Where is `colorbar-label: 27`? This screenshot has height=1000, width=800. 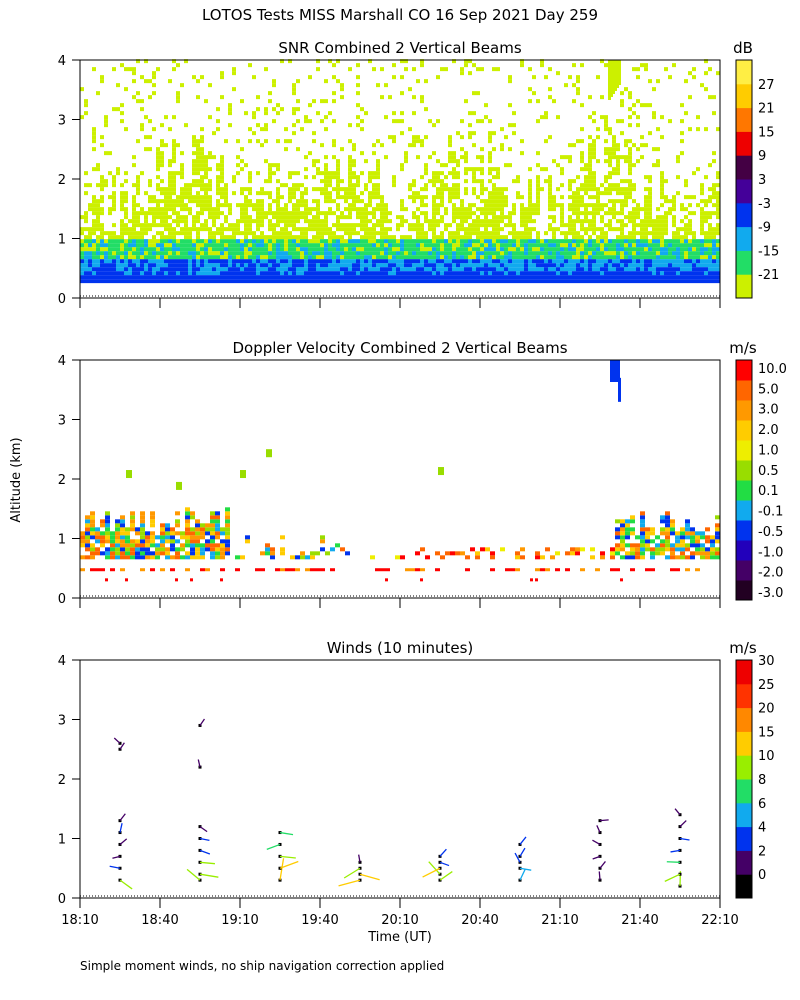 colorbar-label: 27 is located at coordinates (766, 85).